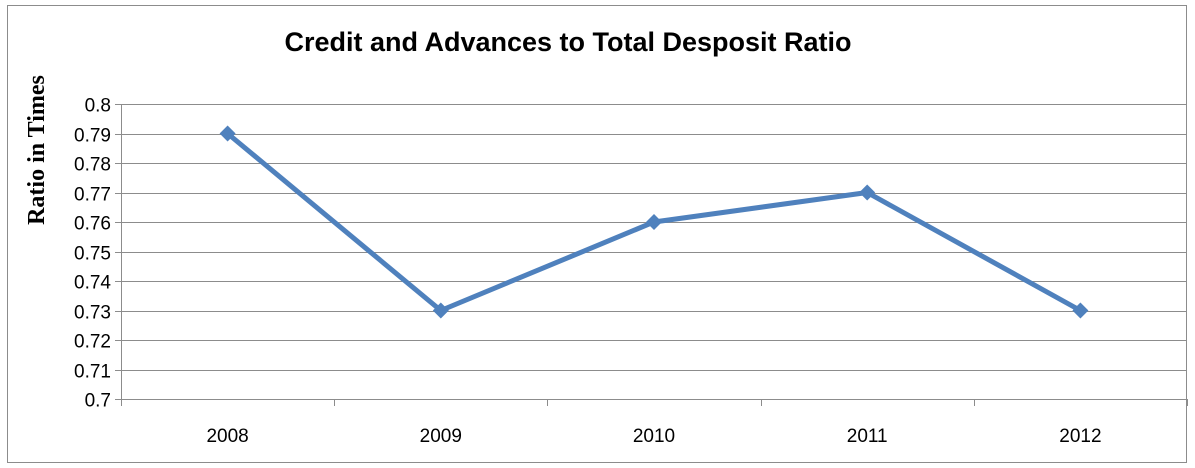 The height and width of the screenshot is (468, 1195). I want to click on x-tick-label: 2010, so click(654, 436).